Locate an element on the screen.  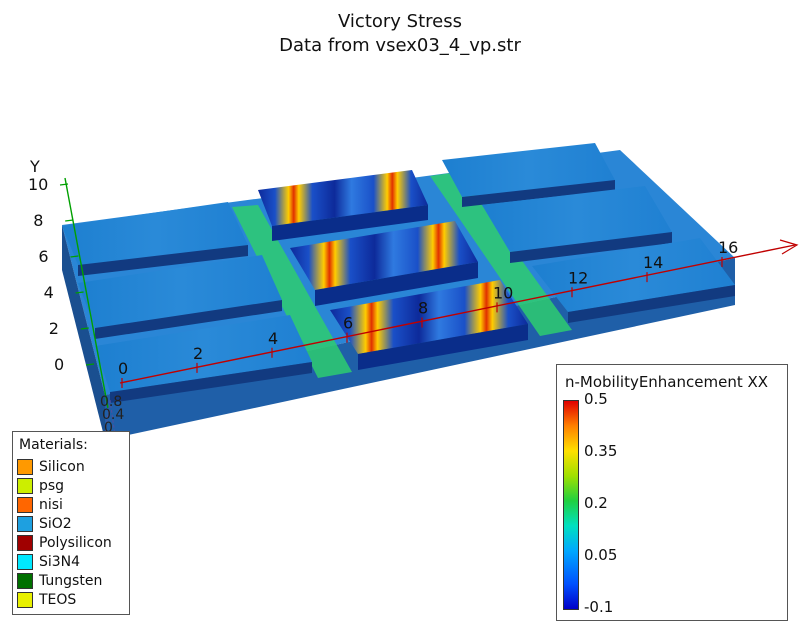
spacer-strips is located at coordinates (402, 275).